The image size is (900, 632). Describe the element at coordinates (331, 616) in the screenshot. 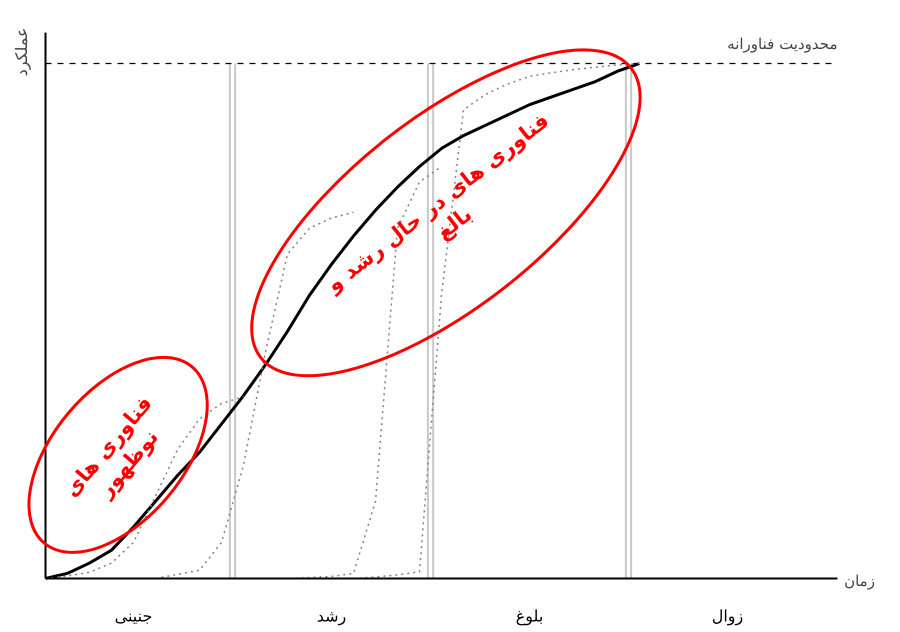

I see `x-tick-label: رشد` at that location.